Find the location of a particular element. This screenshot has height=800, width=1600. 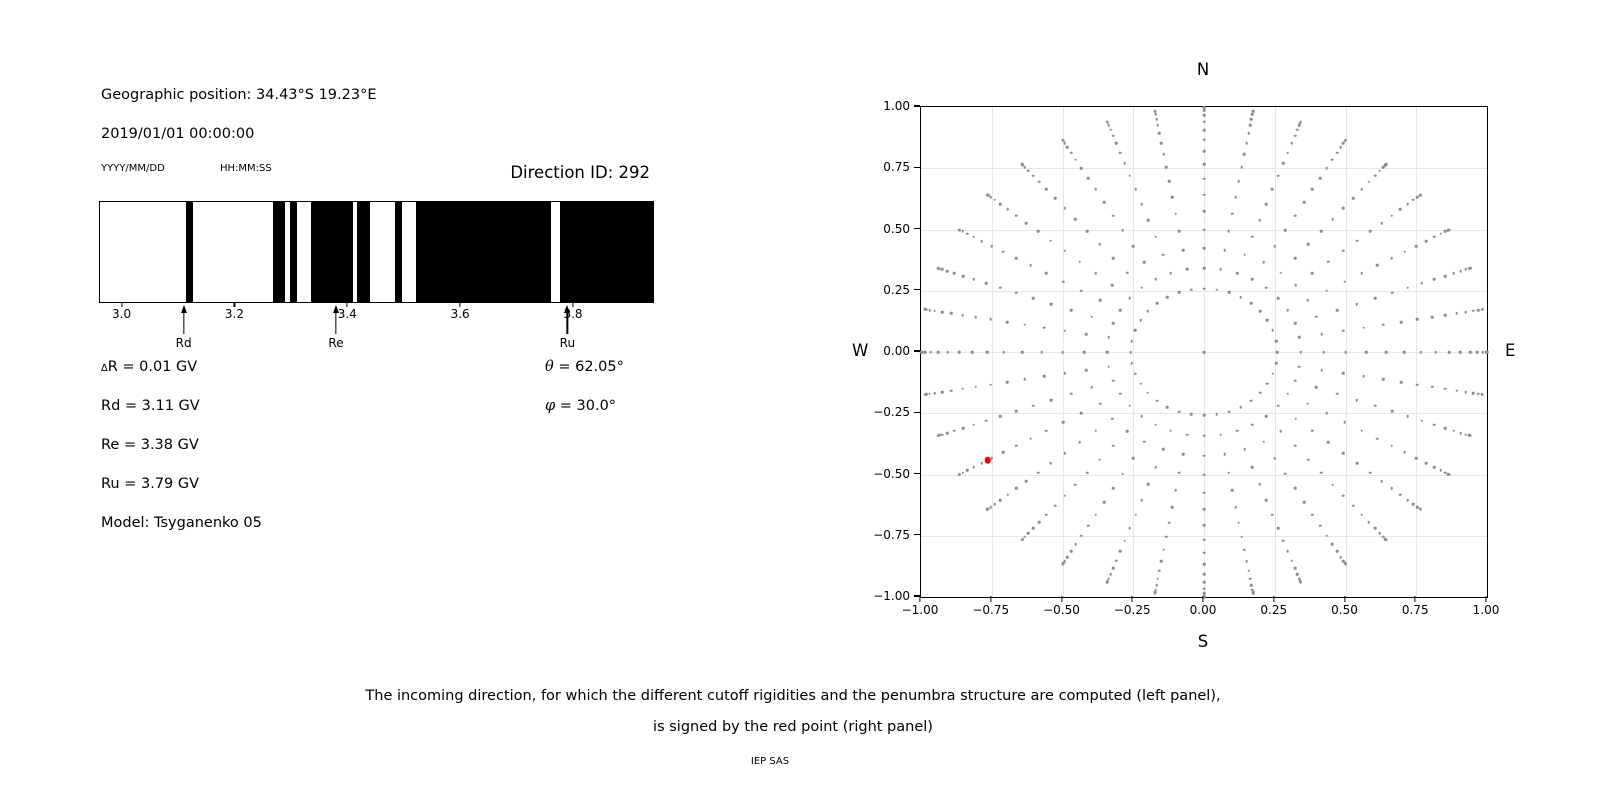

credit-text: IEP SAS is located at coordinates (770, 761).